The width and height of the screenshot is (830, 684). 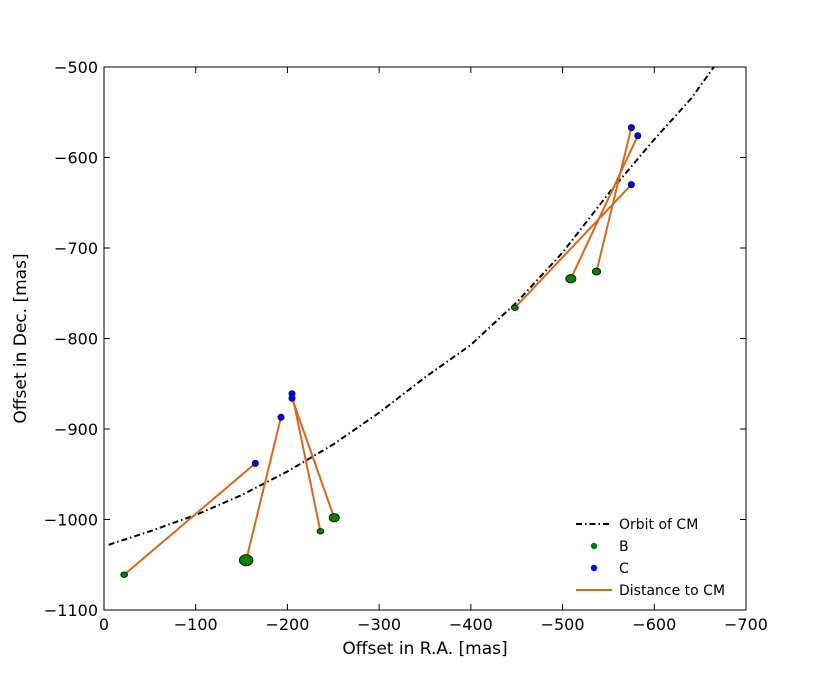 What do you see at coordinates (104, 624) in the screenshot?
I see `x-tick-label-0: 0` at bounding box center [104, 624].